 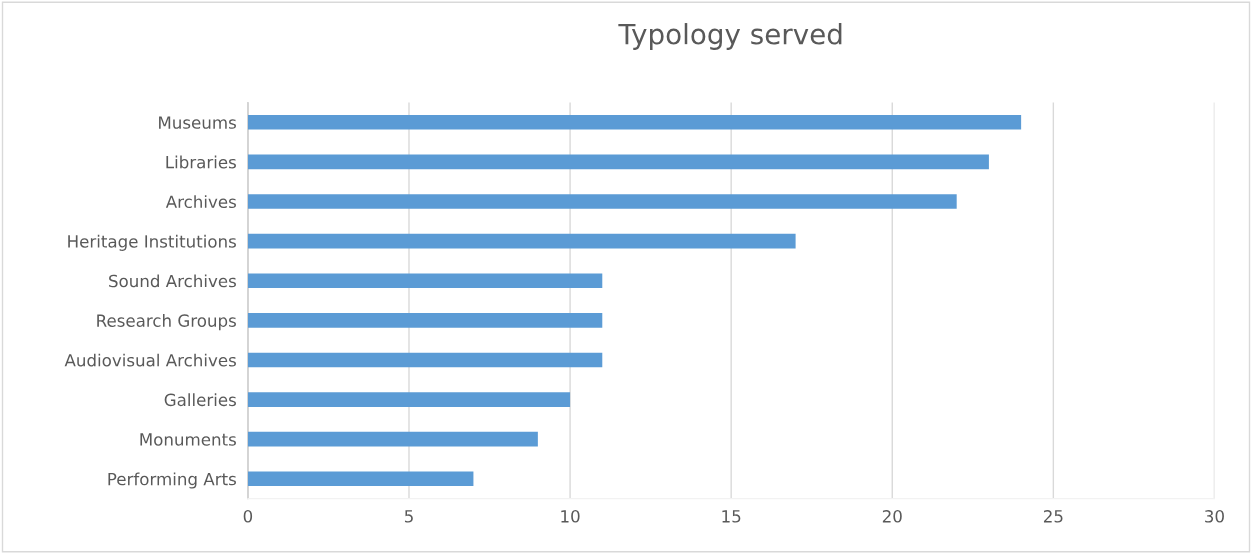 What do you see at coordinates (408, 516) in the screenshot?
I see `x-tick-label: 5` at bounding box center [408, 516].